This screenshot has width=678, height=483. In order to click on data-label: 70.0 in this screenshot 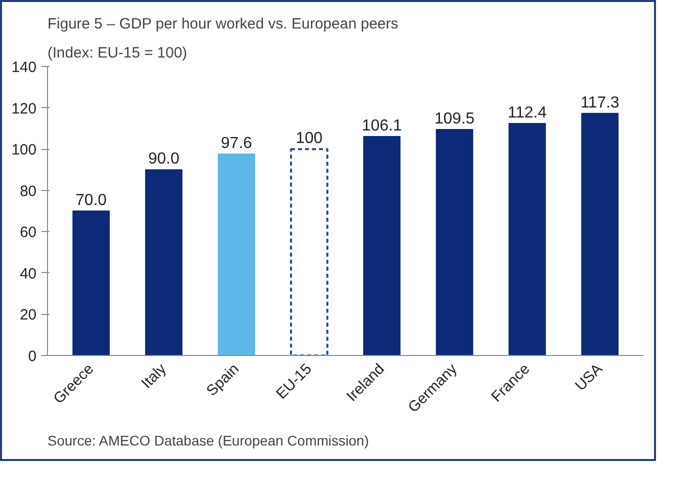, I will do `click(91, 200)`.